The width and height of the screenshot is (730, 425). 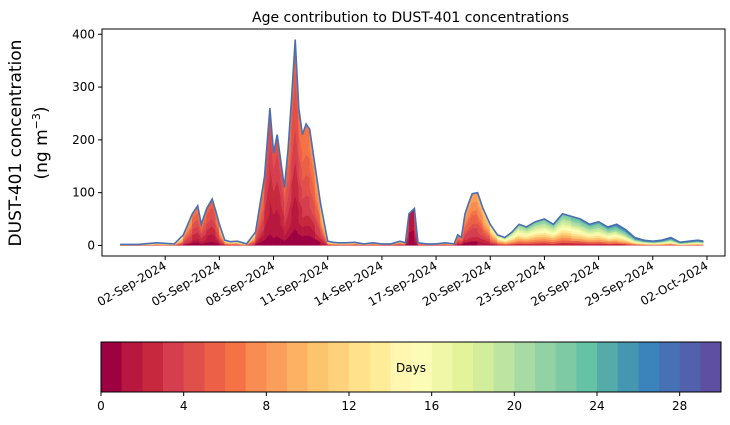 I want to click on colorbar-tick-label: 28, so click(x=679, y=406).